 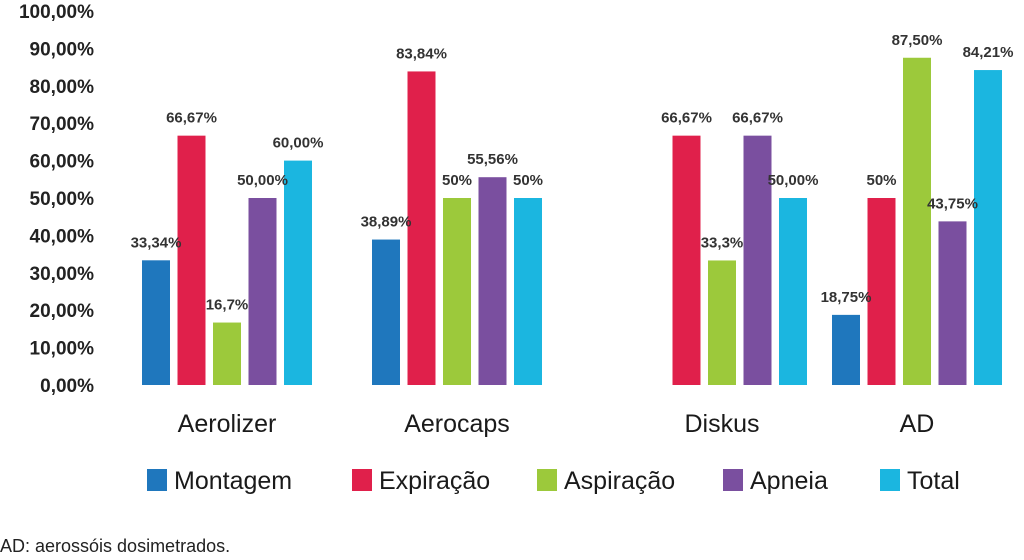 What do you see at coordinates (952, 203) in the screenshot?
I see `data-label: 43,75%` at bounding box center [952, 203].